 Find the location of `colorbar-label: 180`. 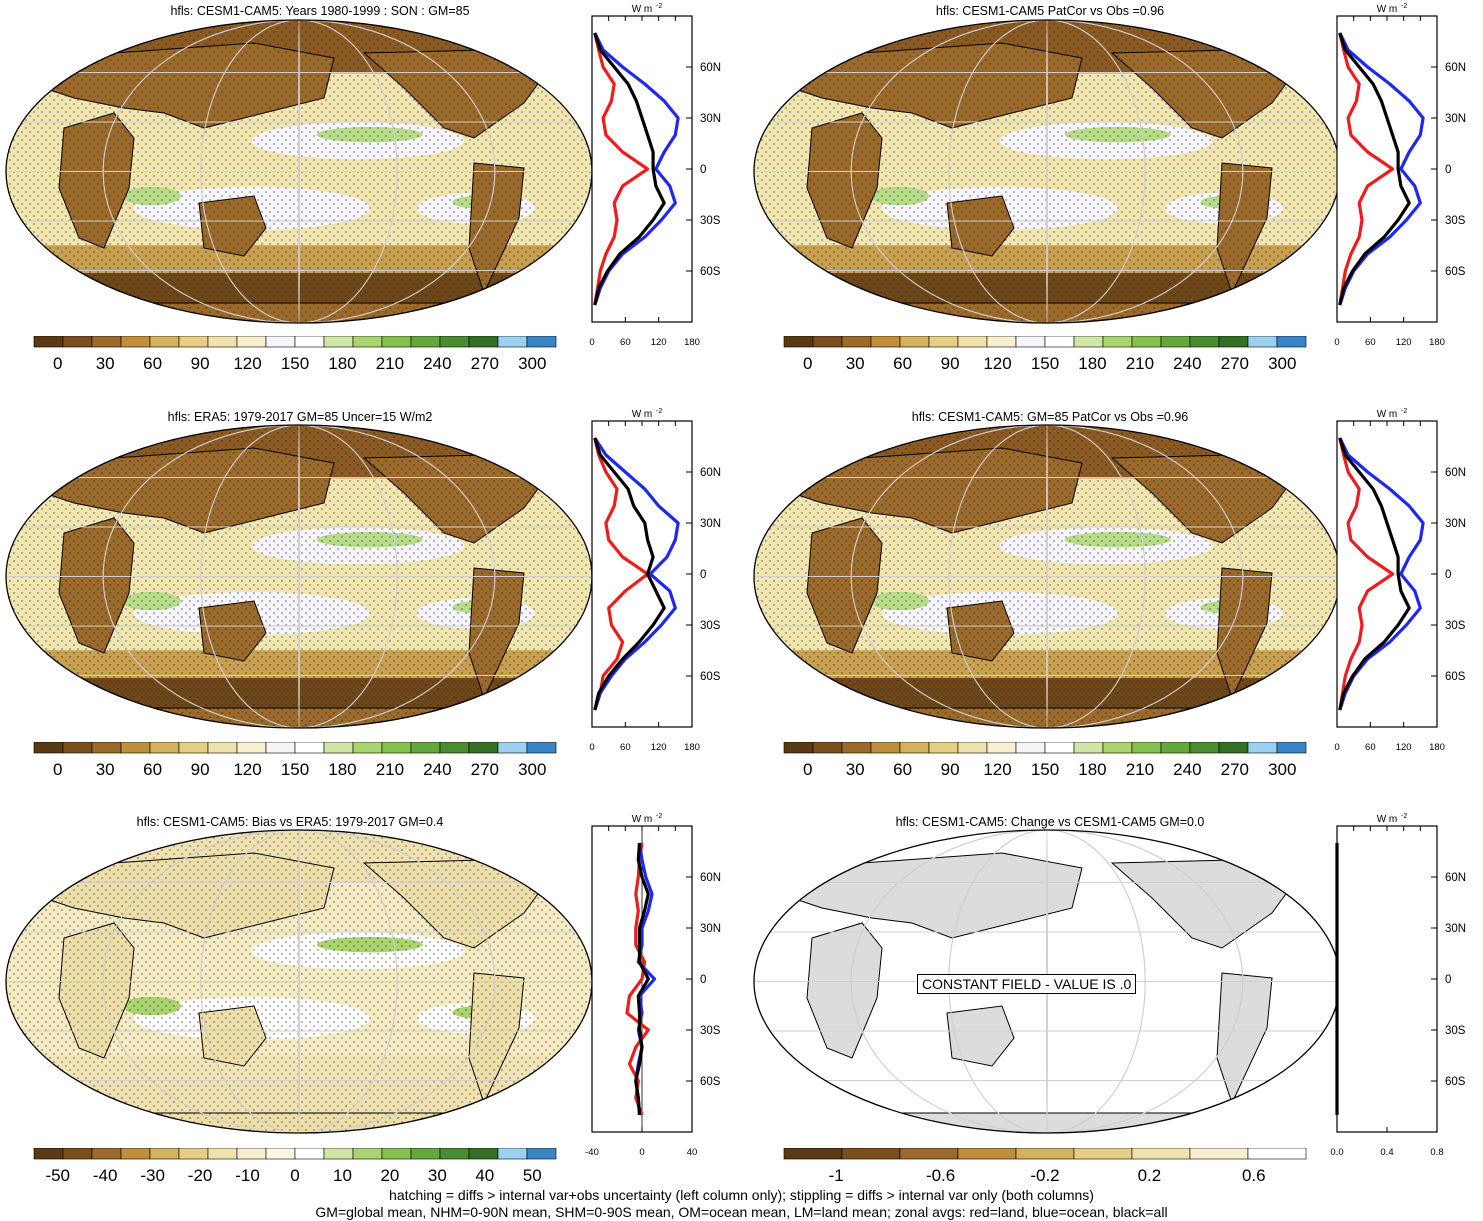

colorbar-label: 180 is located at coordinates (342, 363).